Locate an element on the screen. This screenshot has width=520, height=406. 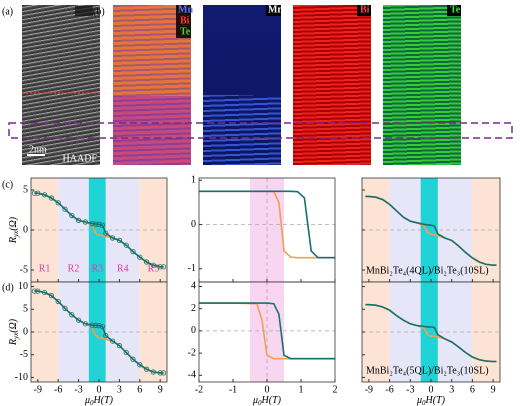
y-tick-label: 10 is located at coordinates (23, 286).